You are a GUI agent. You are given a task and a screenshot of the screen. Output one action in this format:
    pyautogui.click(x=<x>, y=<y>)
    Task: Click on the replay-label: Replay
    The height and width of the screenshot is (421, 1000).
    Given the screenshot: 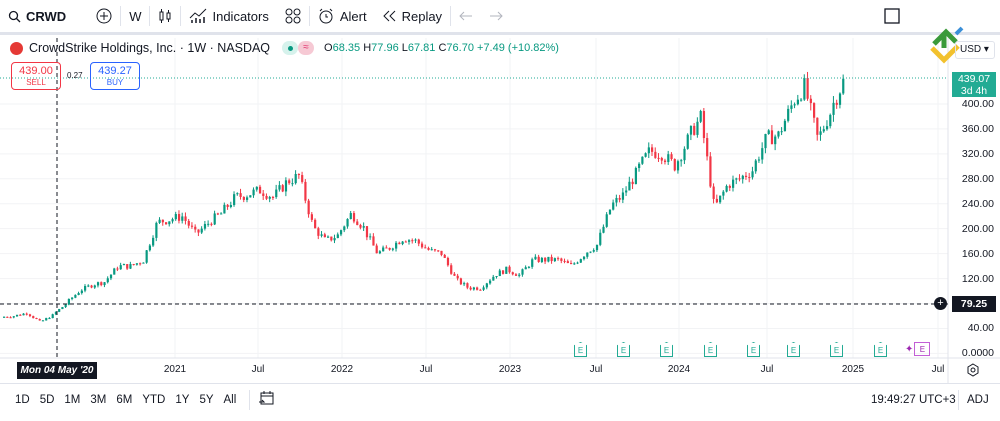 What is the action you would take?
    pyautogui.click(x=422, y=16)
    